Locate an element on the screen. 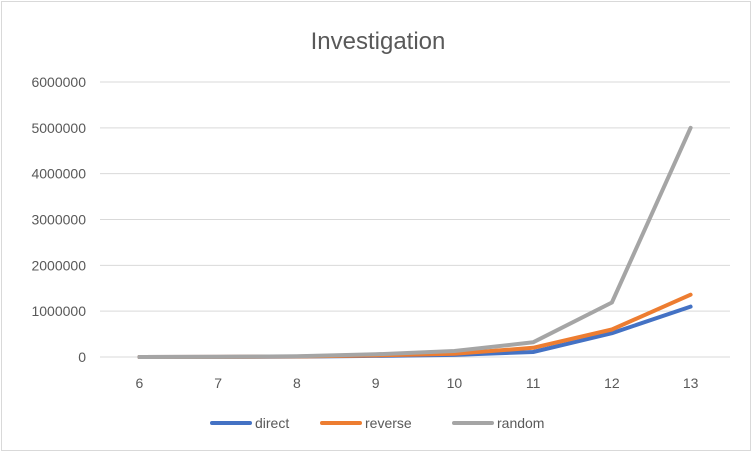  x-tick-label: 11 is located at coordinates (533, 383).